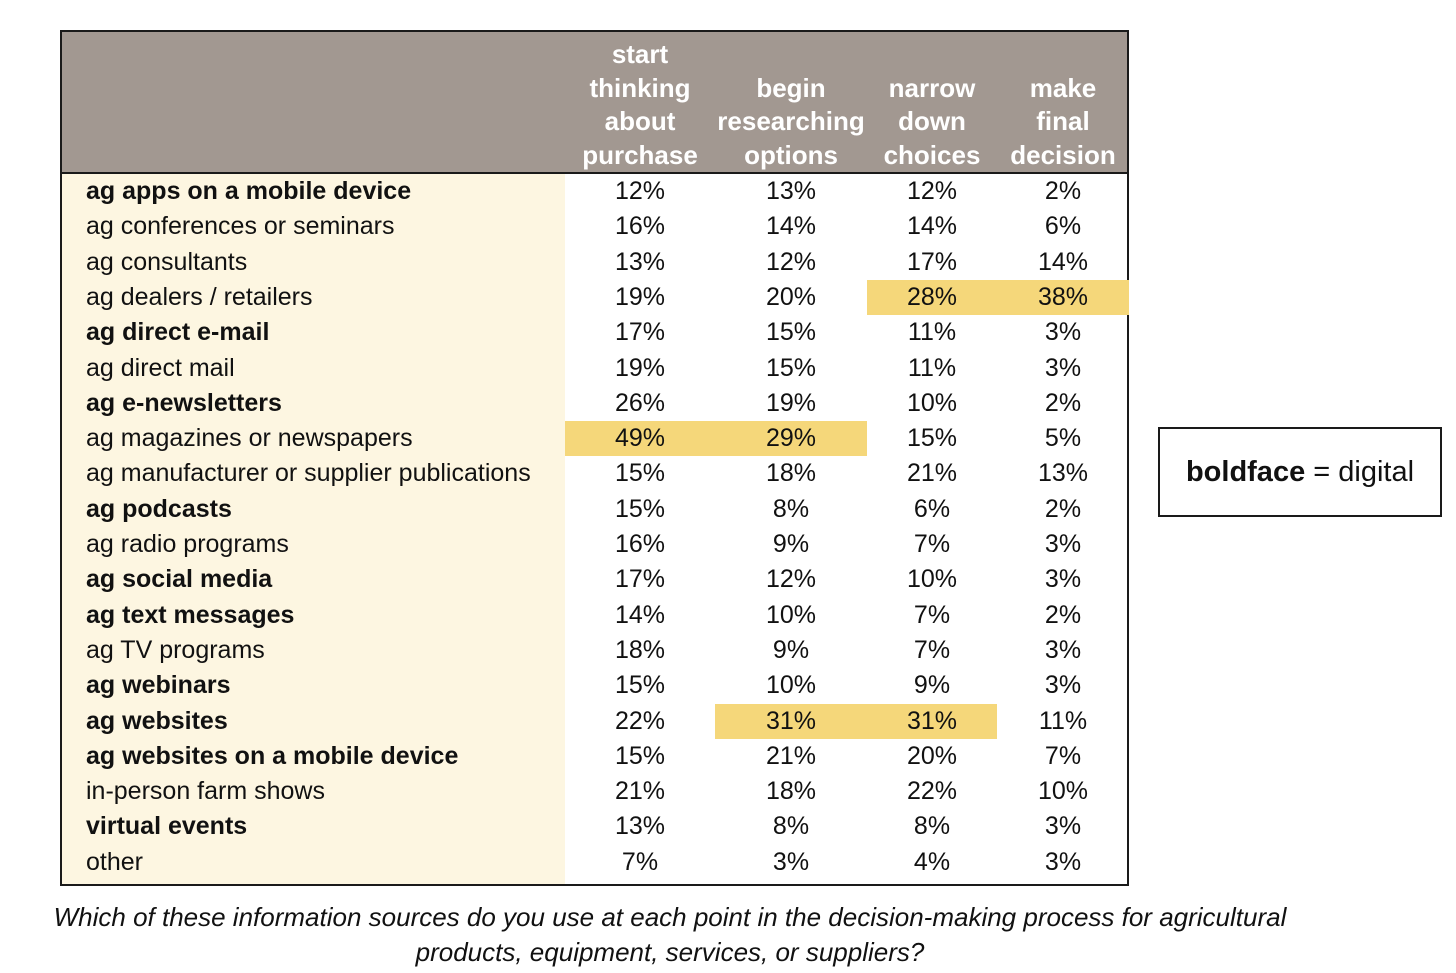 Image resolution: width=1456 pixels, height=973 pixels. Describe the element at coordinates (640, 402) in the screenshot. I see `value-cell: 26%` at that location.